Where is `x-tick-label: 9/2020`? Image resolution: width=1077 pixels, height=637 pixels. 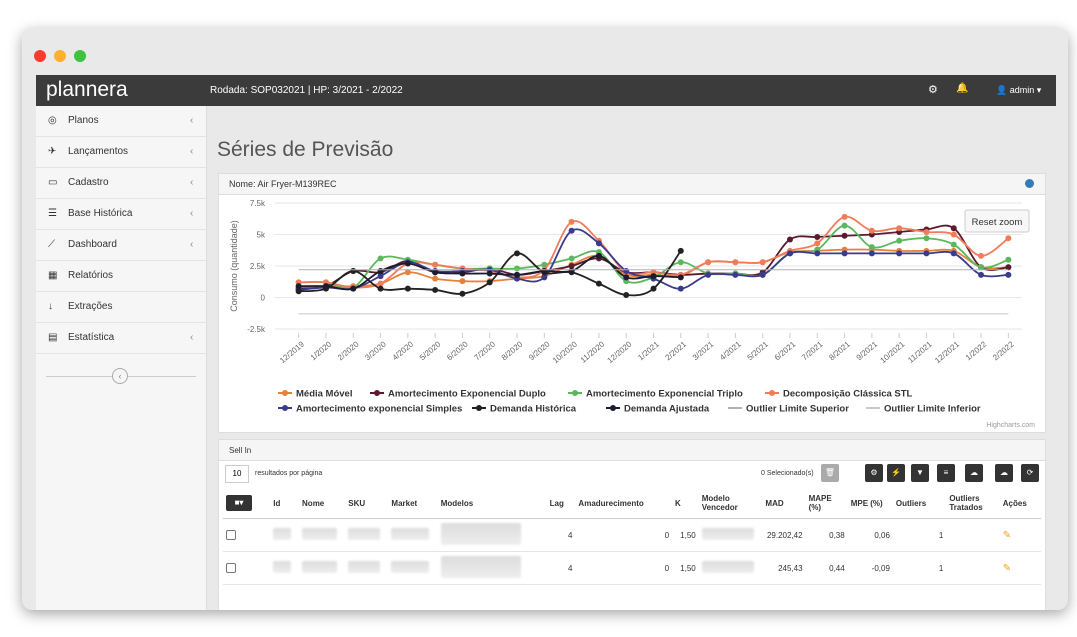 x-tick-label: 9/2020 is located at coordinates (539, 350).